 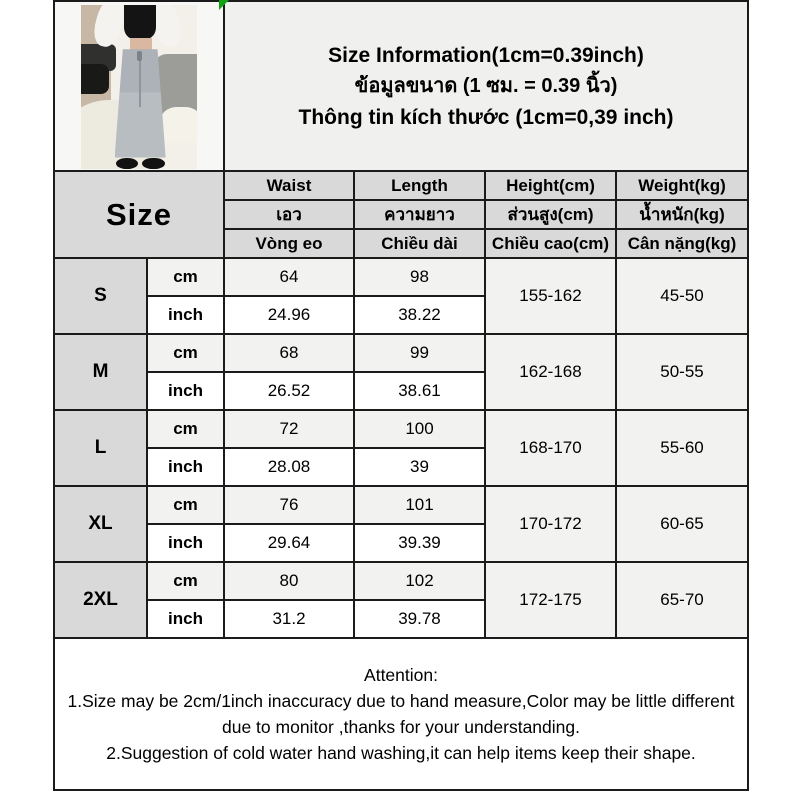 I want to click on waist-inch-value: 31.2, so click(x=289, y=619).